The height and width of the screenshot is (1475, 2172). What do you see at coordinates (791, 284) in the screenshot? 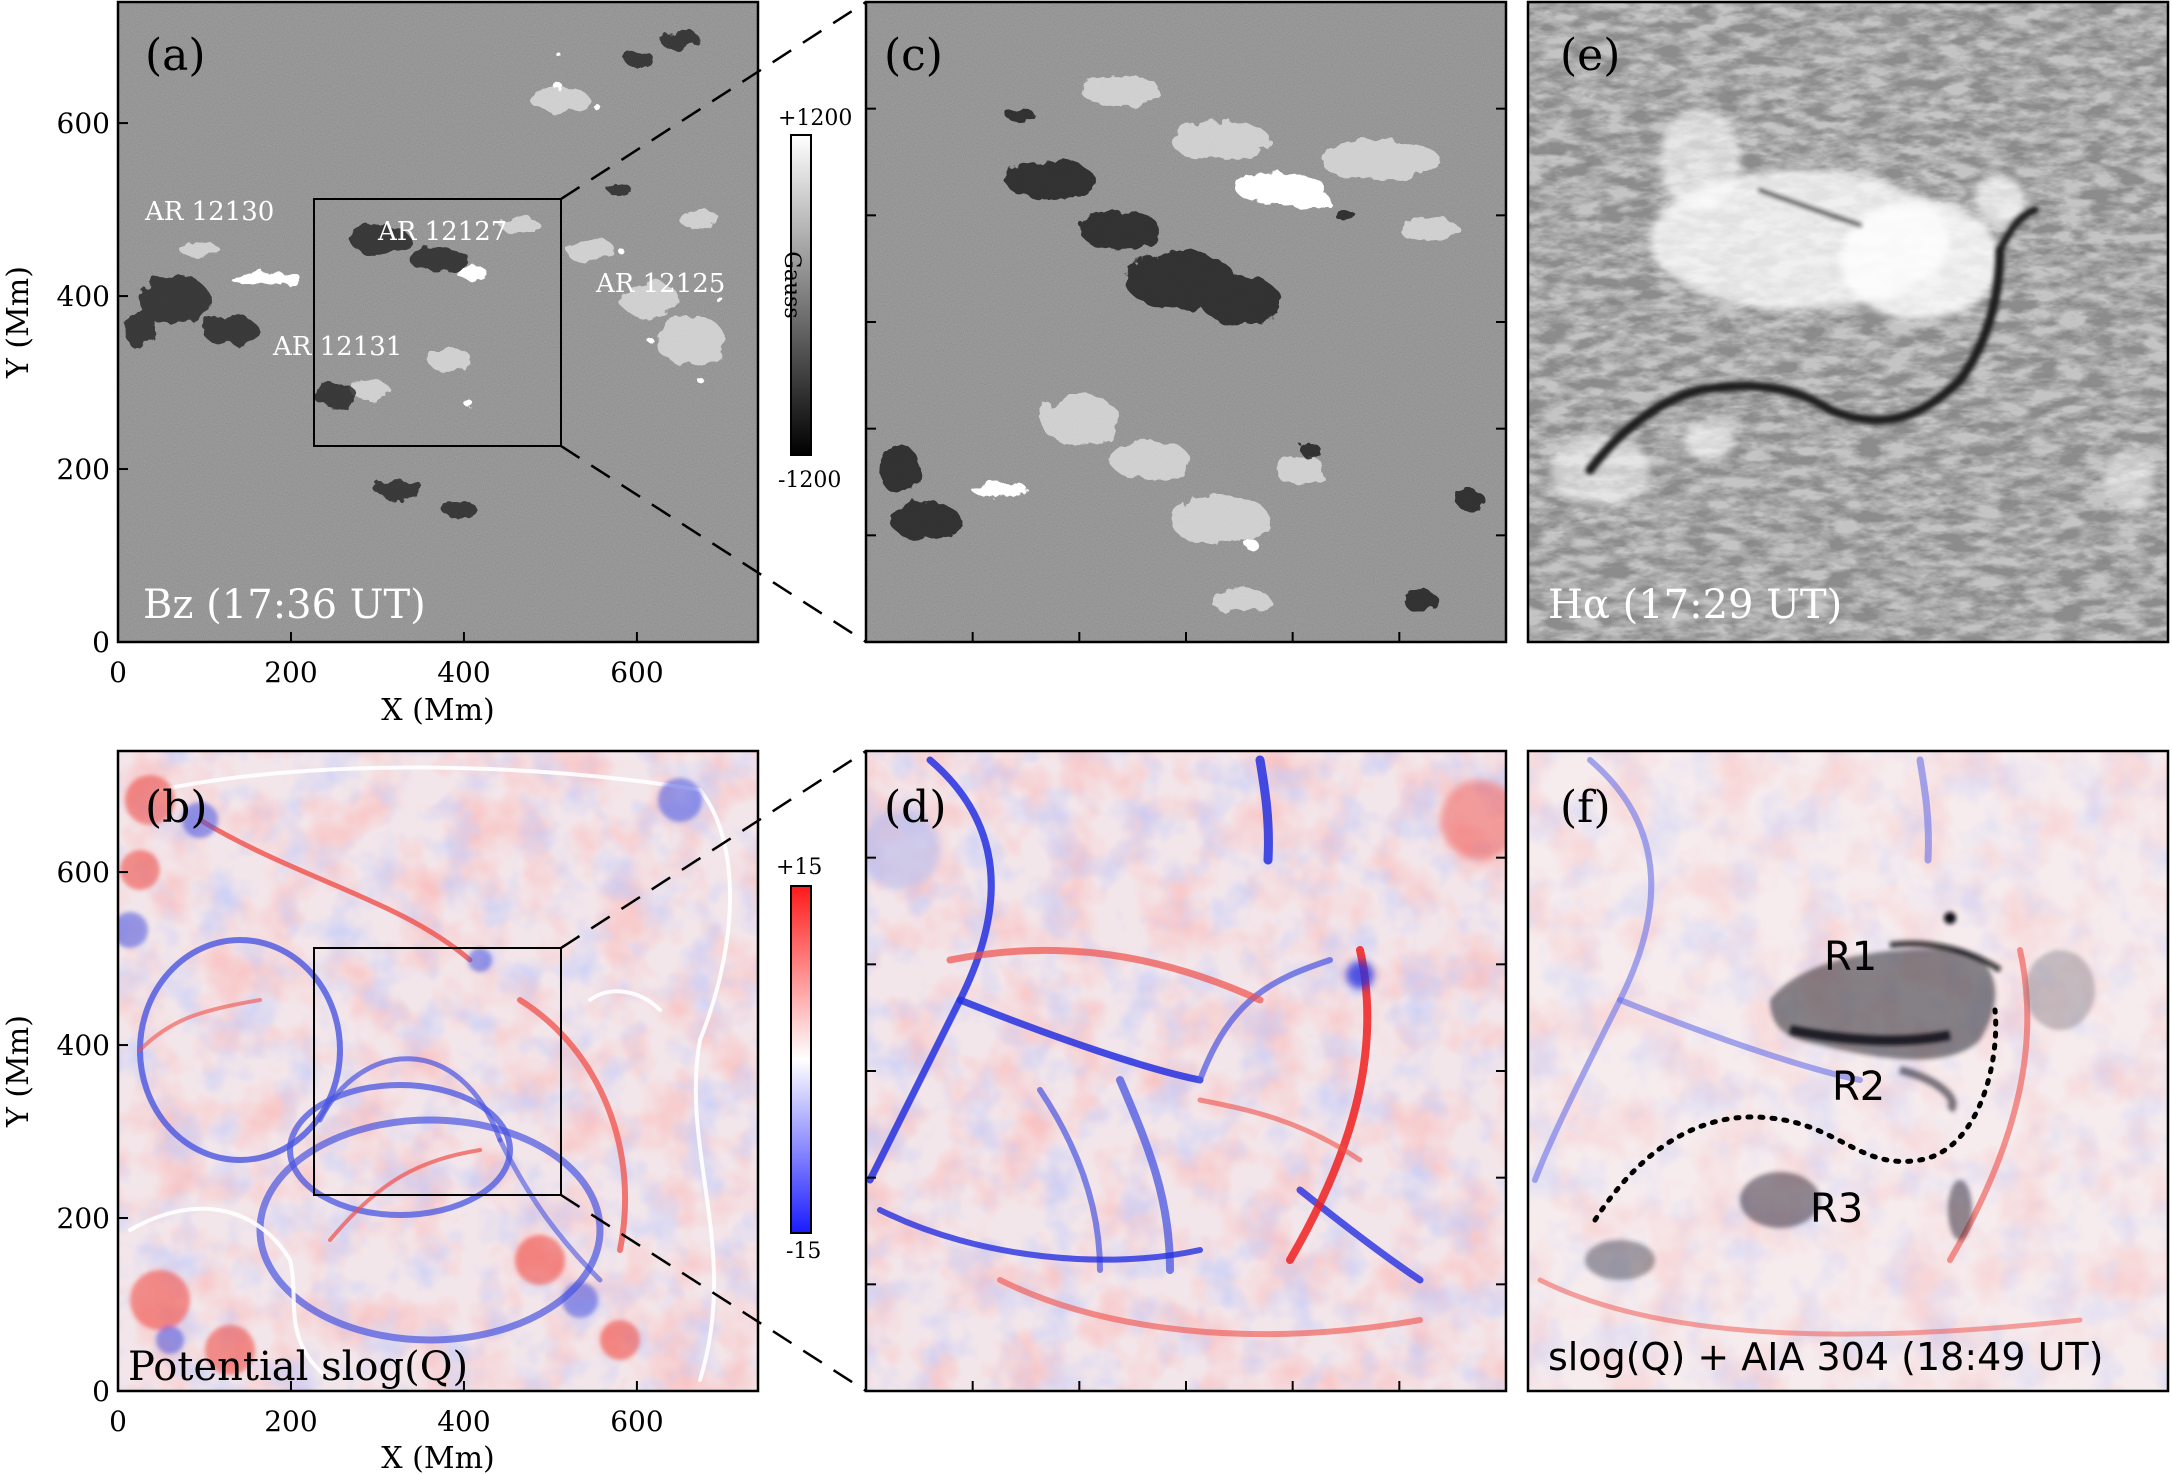
I see `colorbar-unit: Gauss` at bounding box center [791, 284].